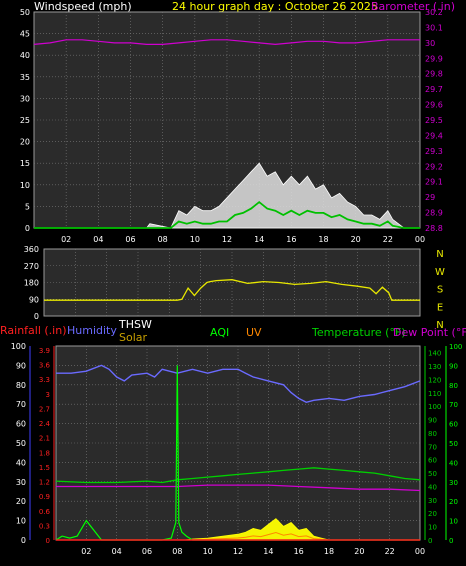 The height and width of the screenshot is (566, 466). What do you see at coordinates (434, 12) in the screenshot?
I see `barometer-ytick: 30.2` at bounding box center [434, 12].